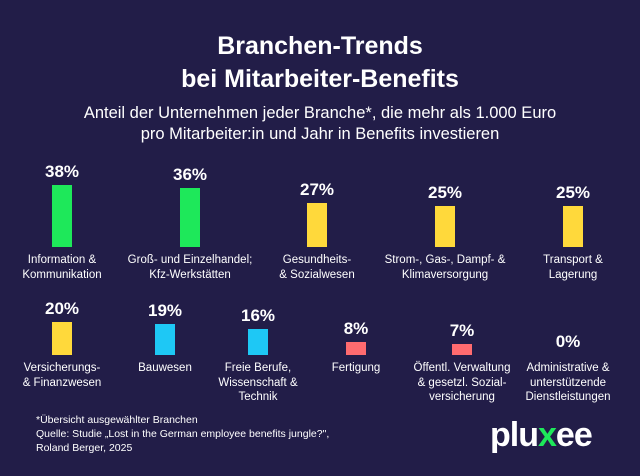 Image resolution: width=640 pixels, height=476 pixels. Describe the element at coordinates (62, 267) in the screenshot. I see `category-label: Information & Kommunikation` at that location.